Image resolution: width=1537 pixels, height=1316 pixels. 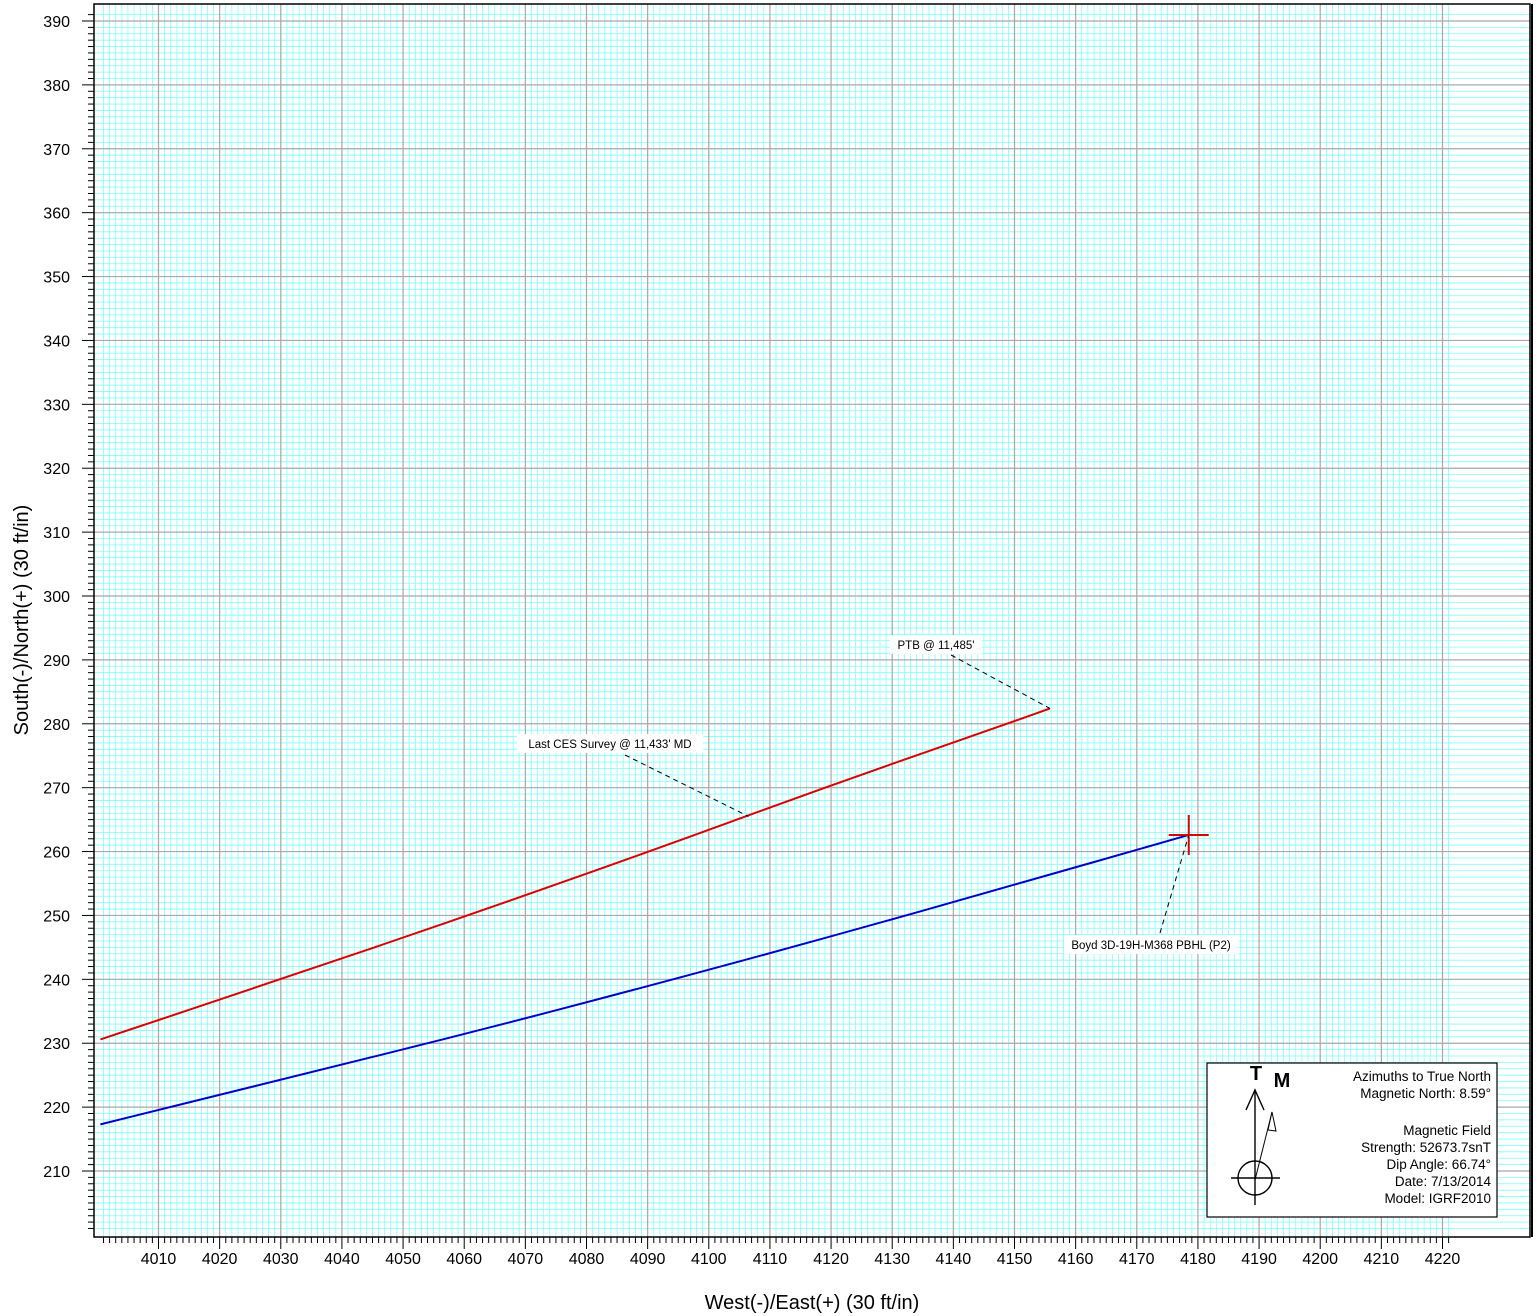 I want to click on x-axis-title: West(-)/East(+) (30 ft/in), so click(x=812, y=1303).